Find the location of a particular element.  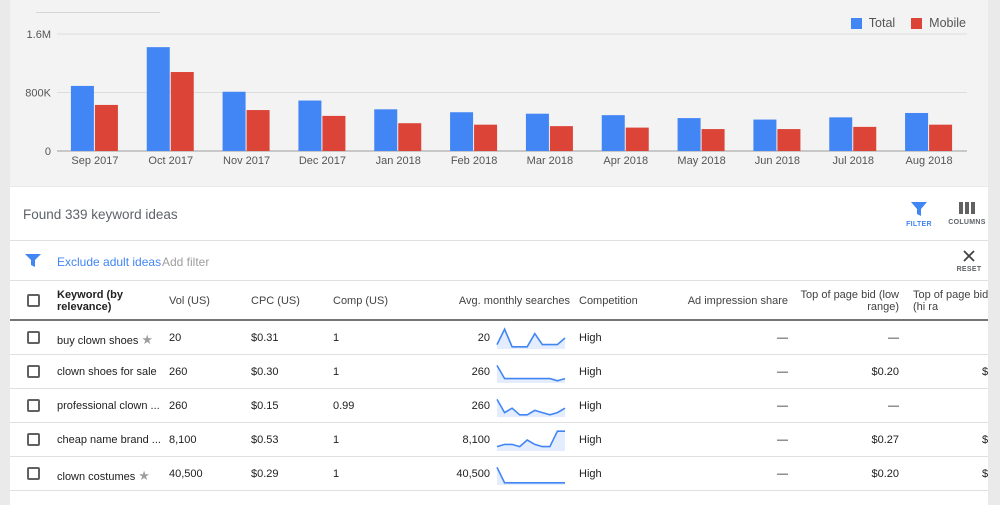

vol-cell: 20 is located at coordinates (175, 338).